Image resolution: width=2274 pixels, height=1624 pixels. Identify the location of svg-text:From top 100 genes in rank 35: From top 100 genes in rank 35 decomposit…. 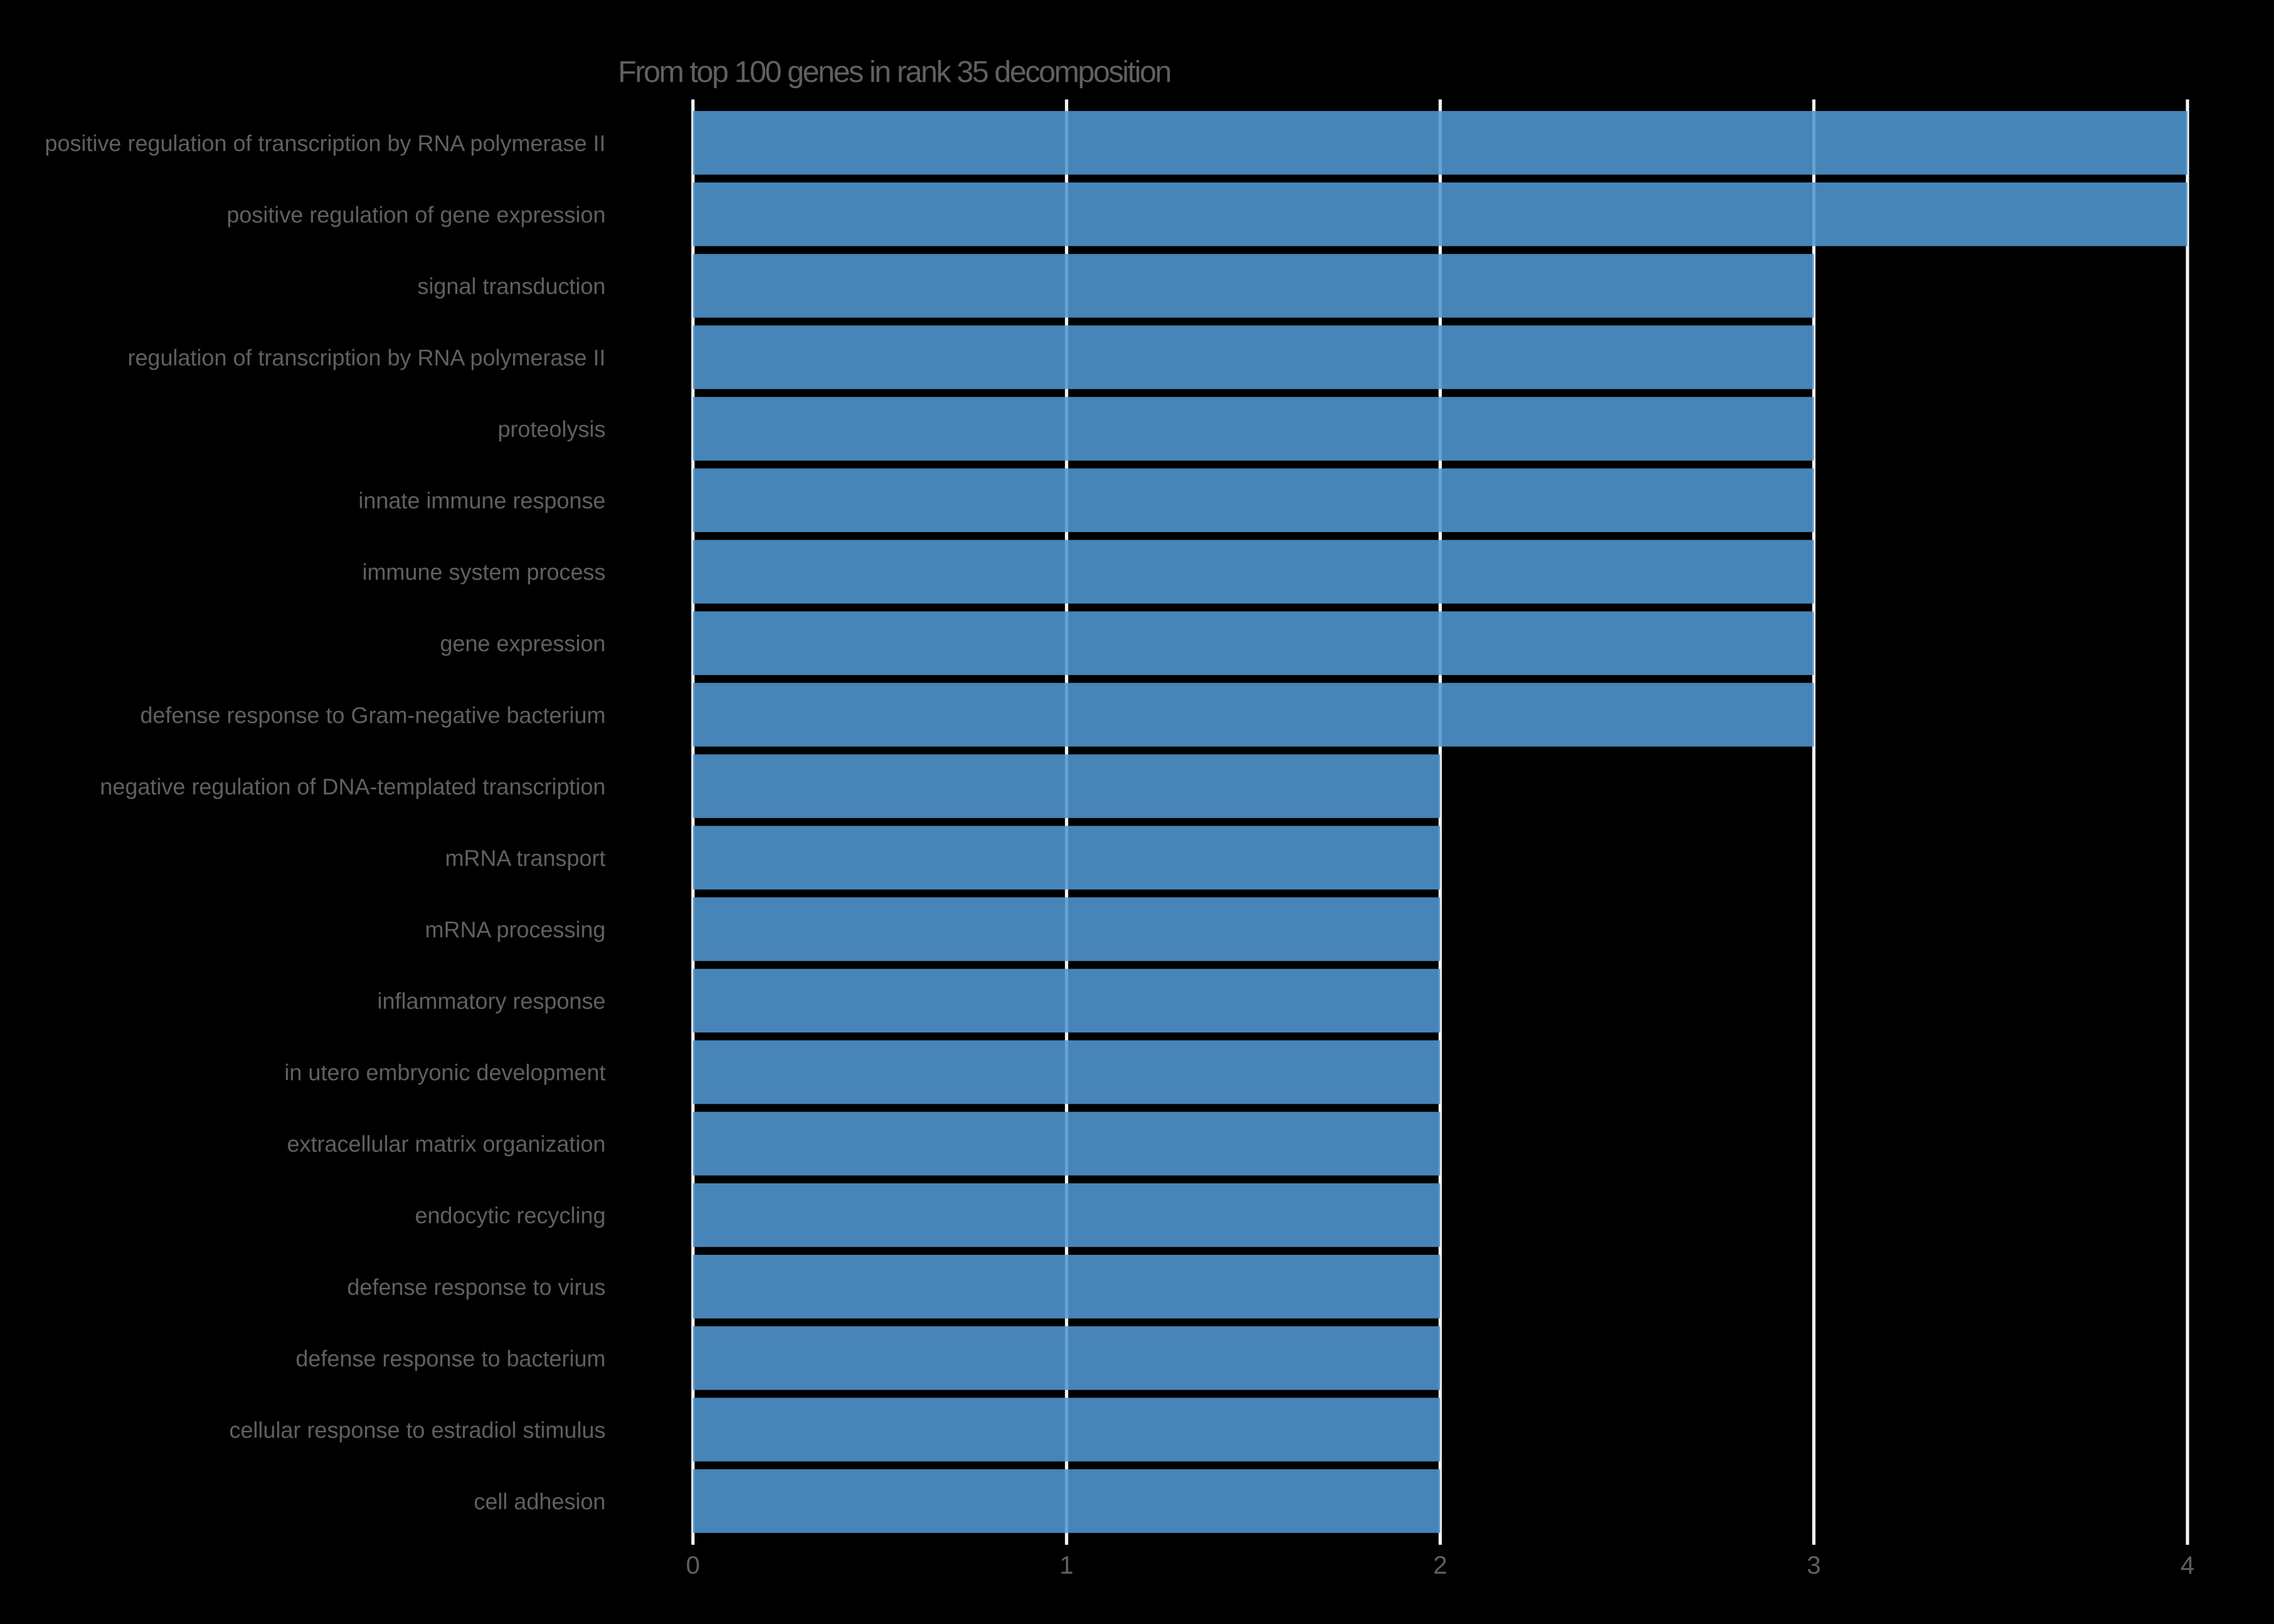
(895, 72).